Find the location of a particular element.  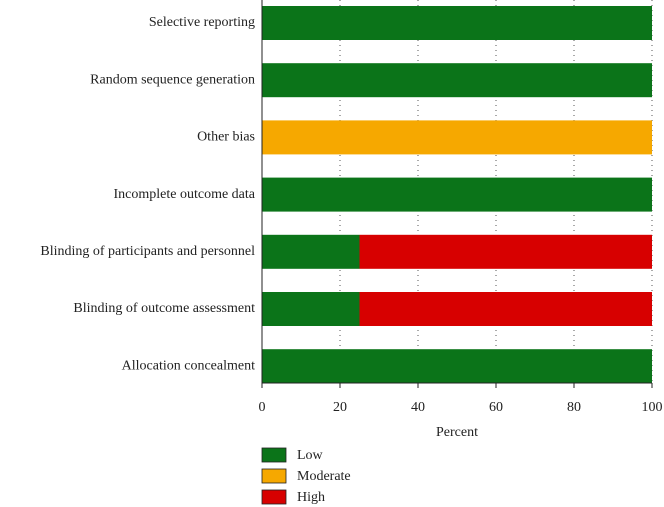

y-tick-label: Incomplete outcome data is located at coordinates (185, 194).